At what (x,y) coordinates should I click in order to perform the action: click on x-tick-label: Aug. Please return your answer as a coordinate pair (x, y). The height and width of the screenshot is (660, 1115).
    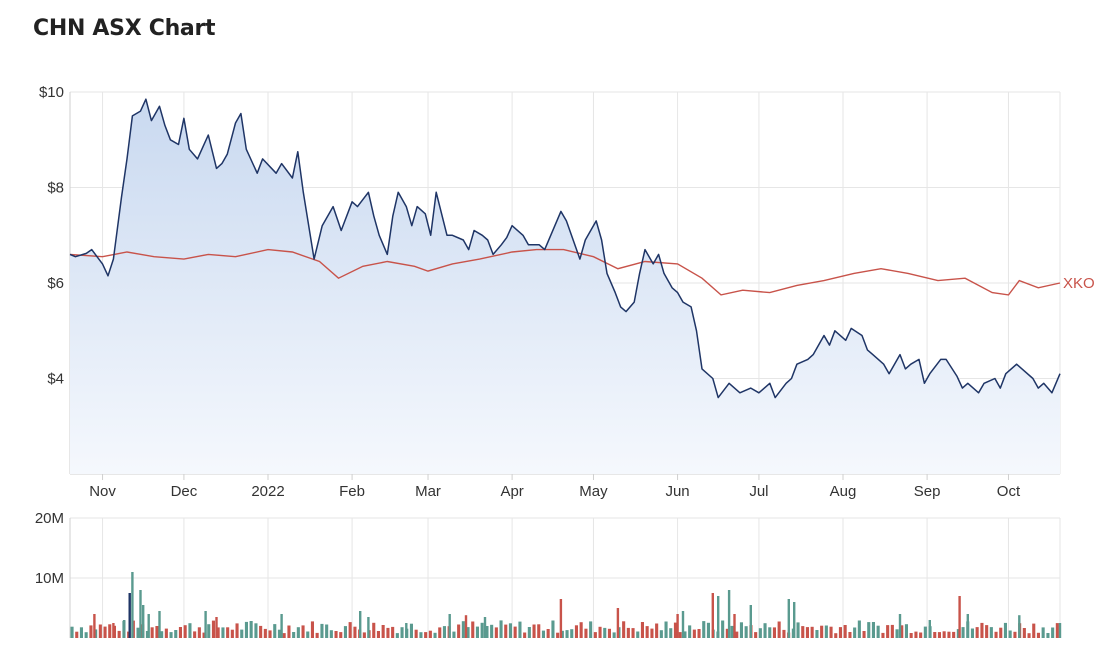
    Looking at the image, I should click on (843, 491).